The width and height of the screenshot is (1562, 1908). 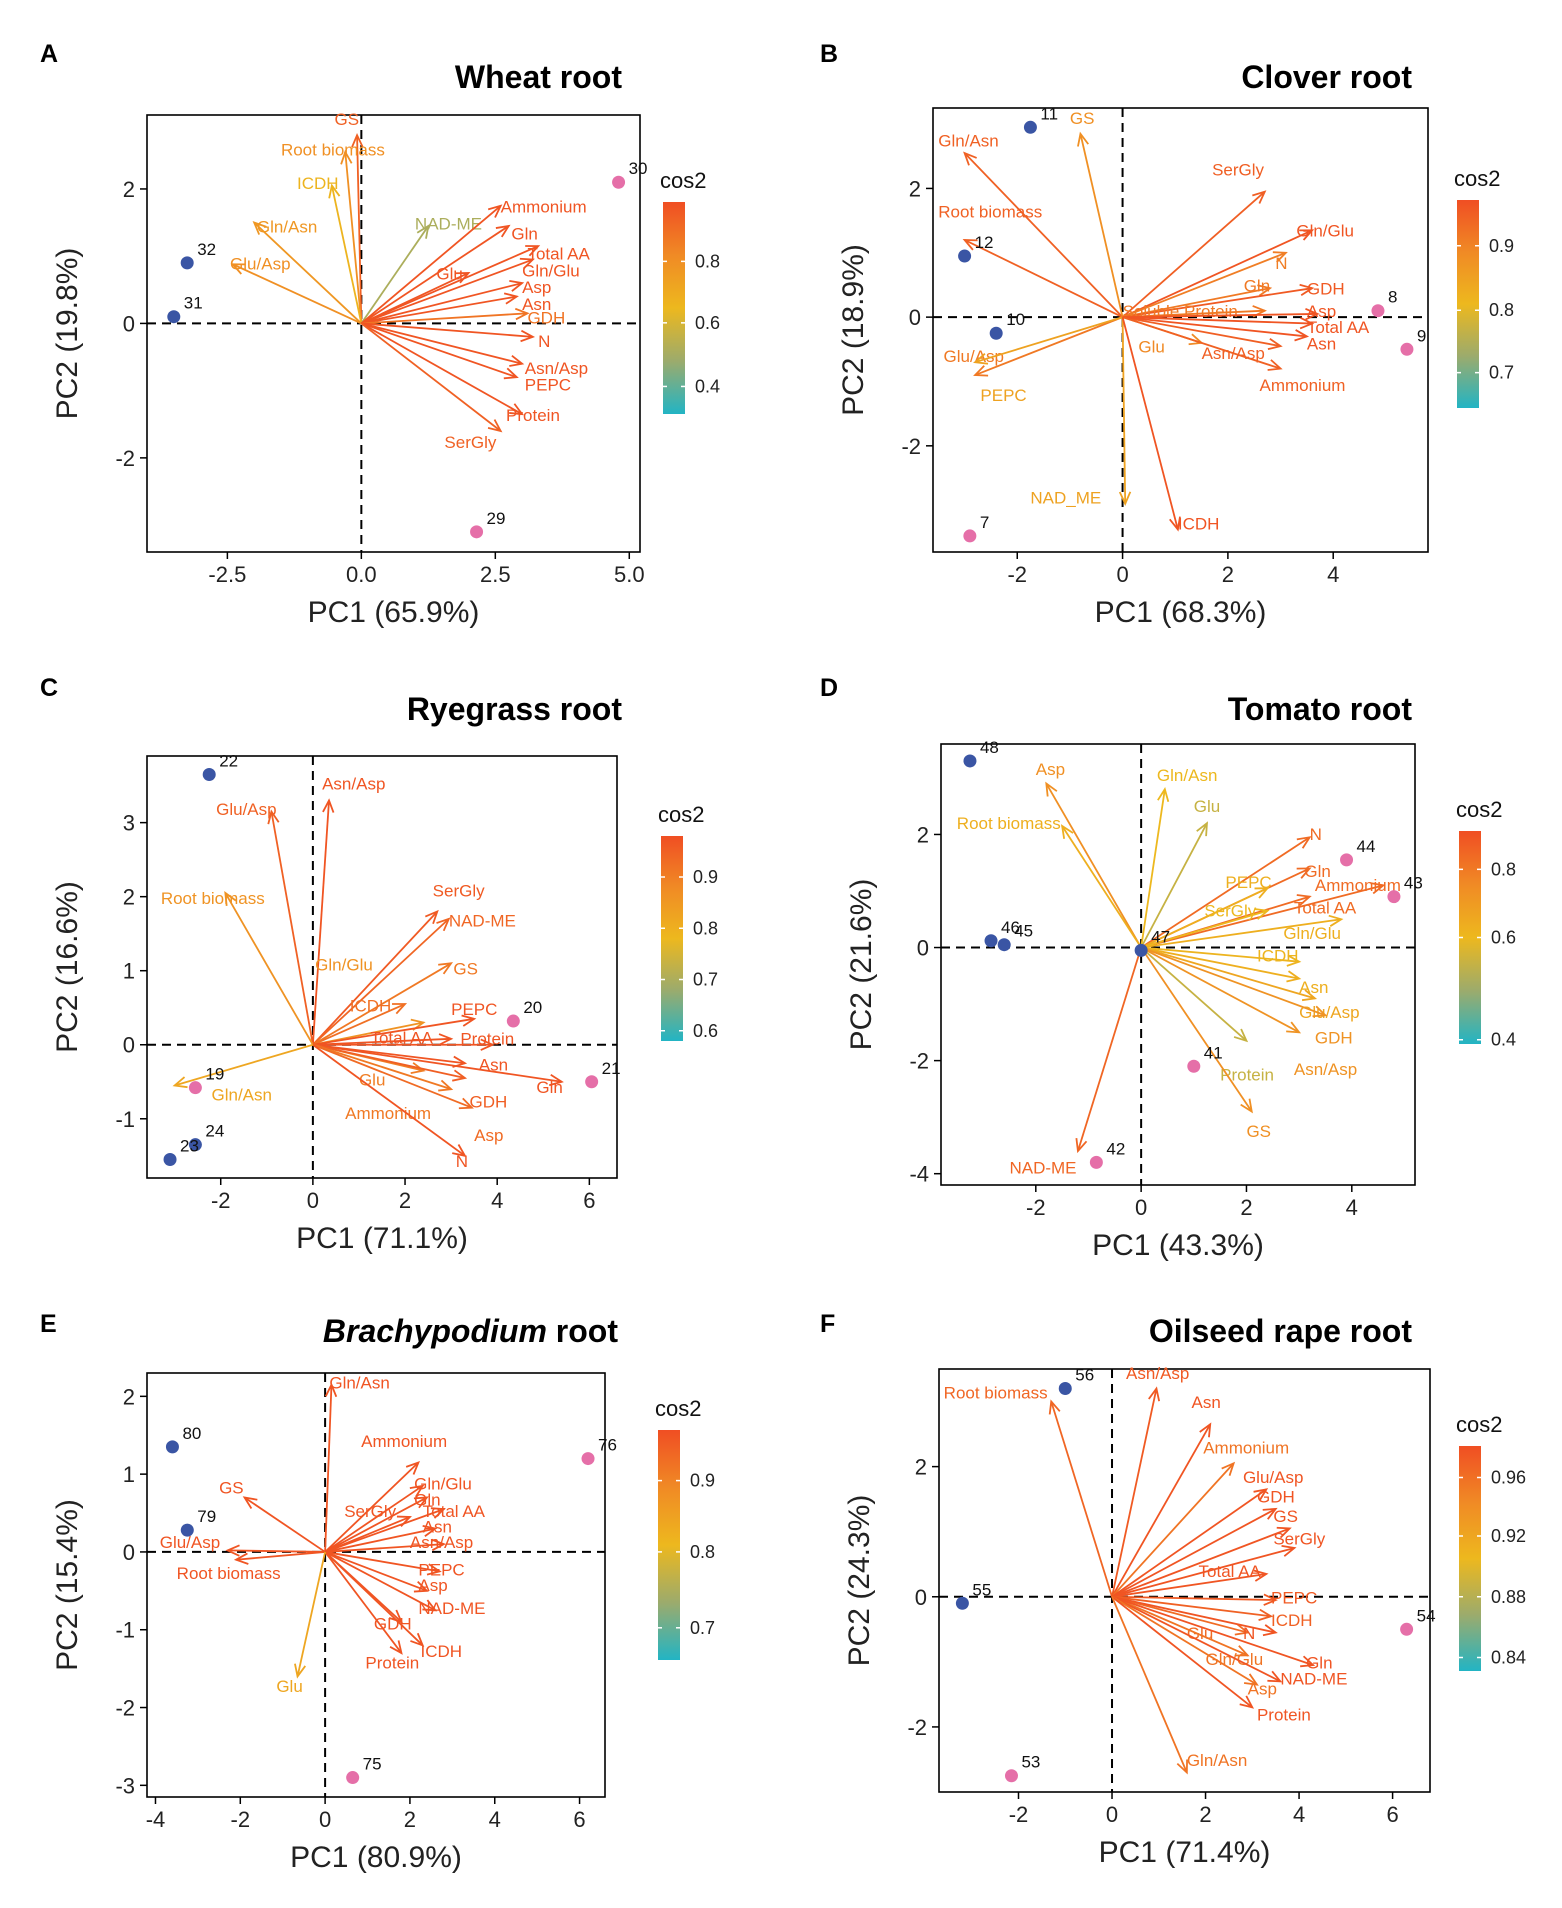 I want to click on vector-ammonium: Ammonium, so click(x=383, y=1083).